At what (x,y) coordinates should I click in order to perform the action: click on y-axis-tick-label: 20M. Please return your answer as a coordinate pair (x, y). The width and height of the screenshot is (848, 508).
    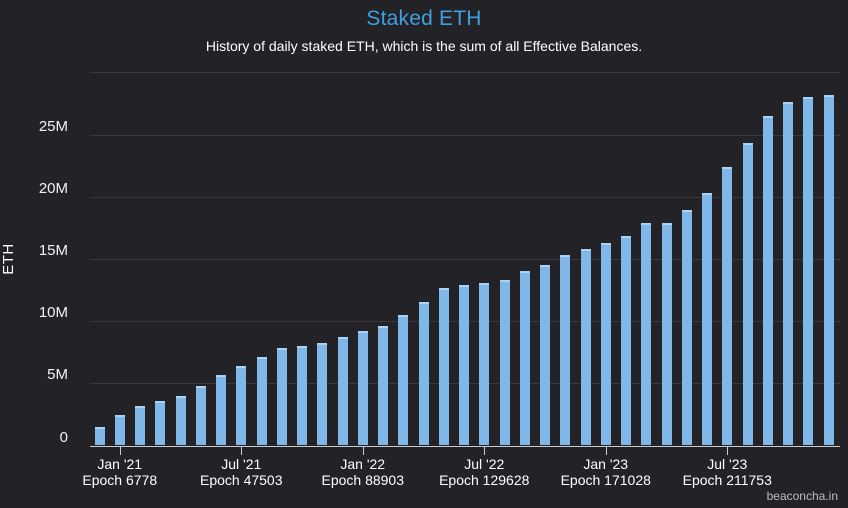
    Looking at the image, I should click on (53, 188).